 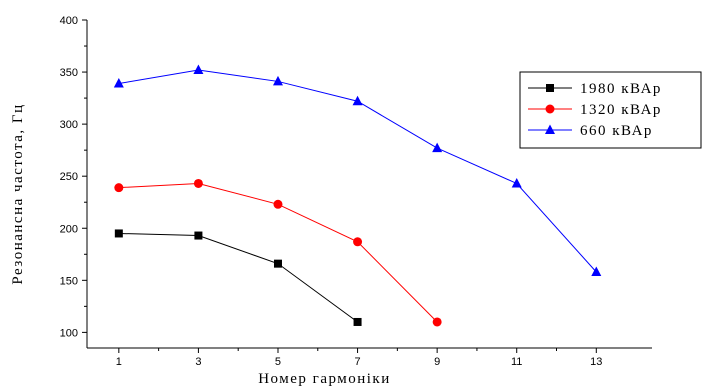 What do you see at coordinates (69, 177) in the screenshot?
I see `y-tick-label: 250` at bounding box center [69, 177].